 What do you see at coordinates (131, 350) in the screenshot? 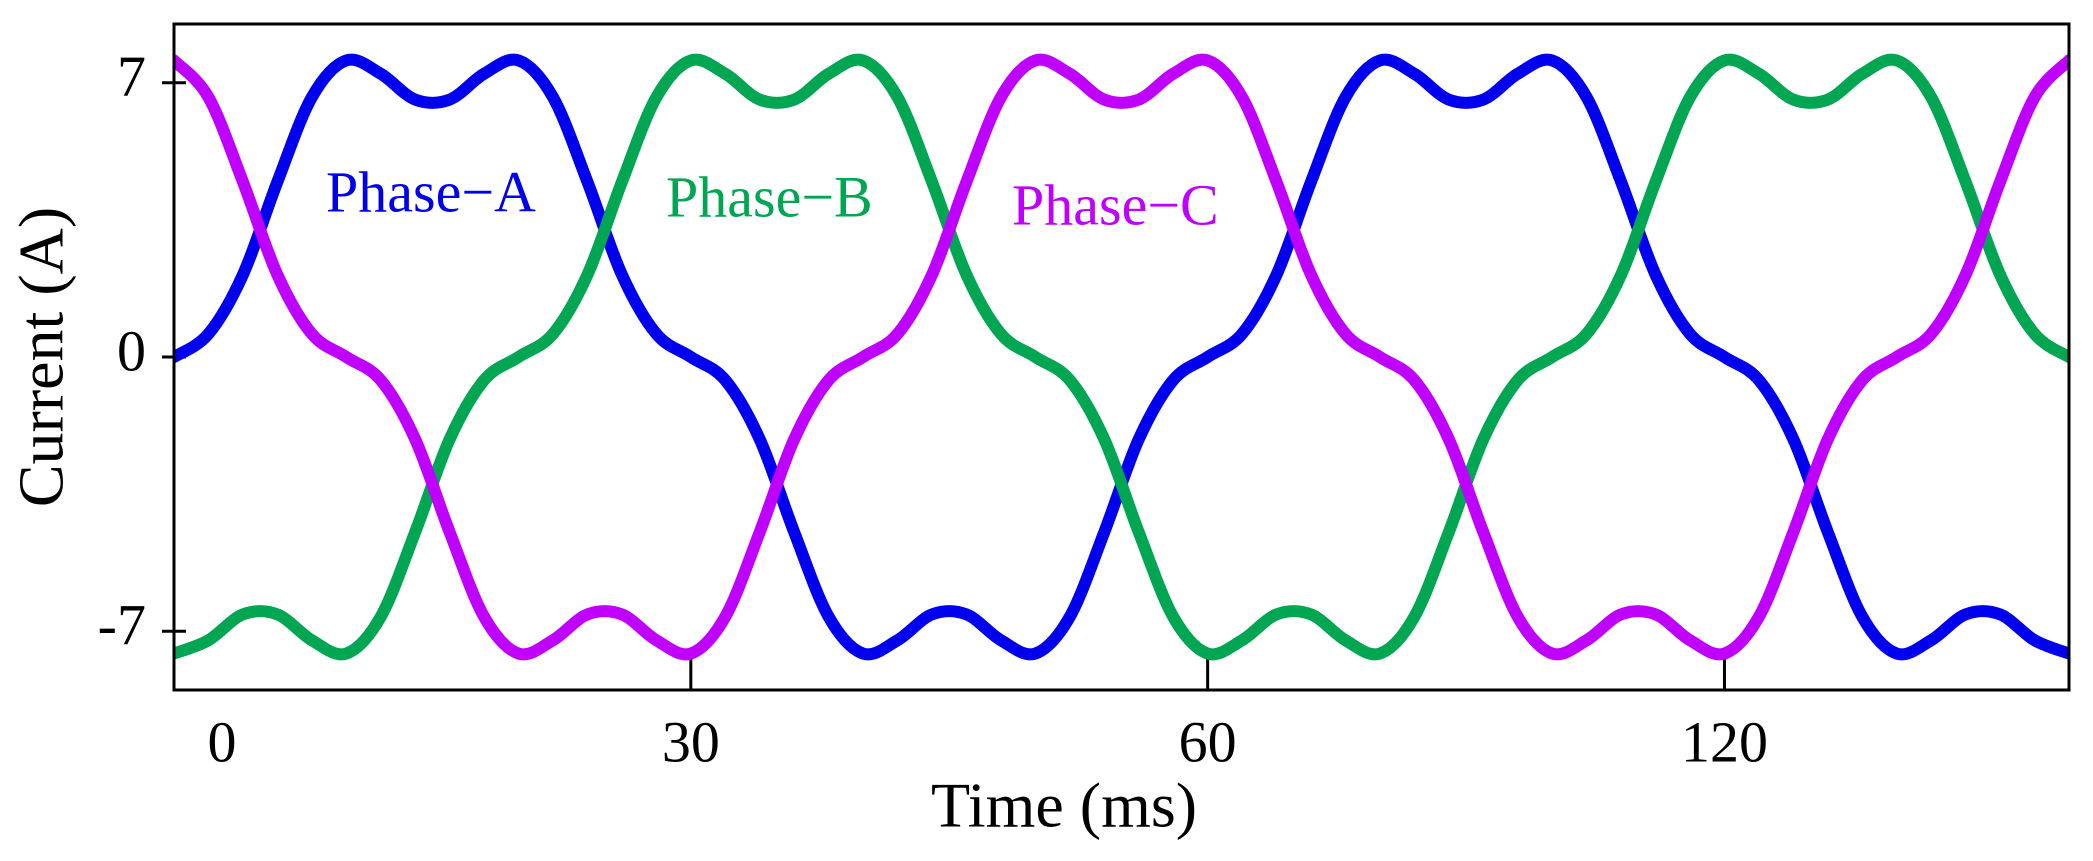
I see `y-tick-label: 0` at bounding box center [131, 350].